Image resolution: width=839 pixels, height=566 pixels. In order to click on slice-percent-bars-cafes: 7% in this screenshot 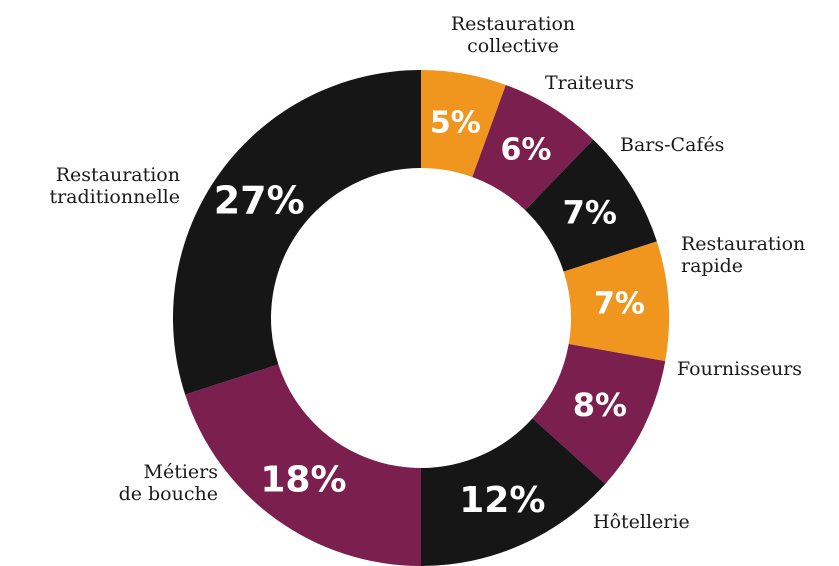, I will do `click(590, 213)`.